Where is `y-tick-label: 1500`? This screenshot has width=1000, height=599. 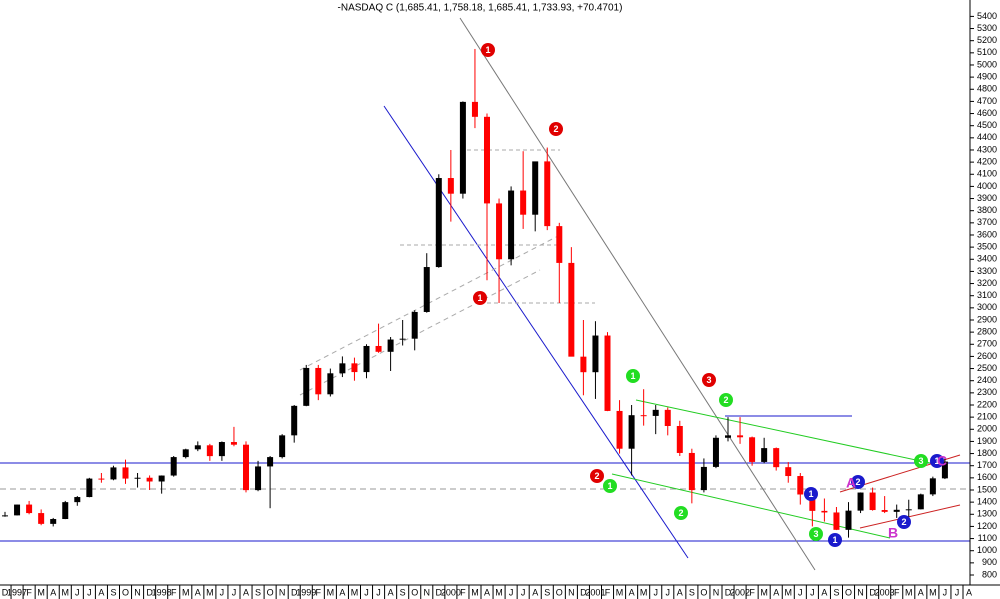 y-tick-label: 1500 is located at coordinates (987, 489).